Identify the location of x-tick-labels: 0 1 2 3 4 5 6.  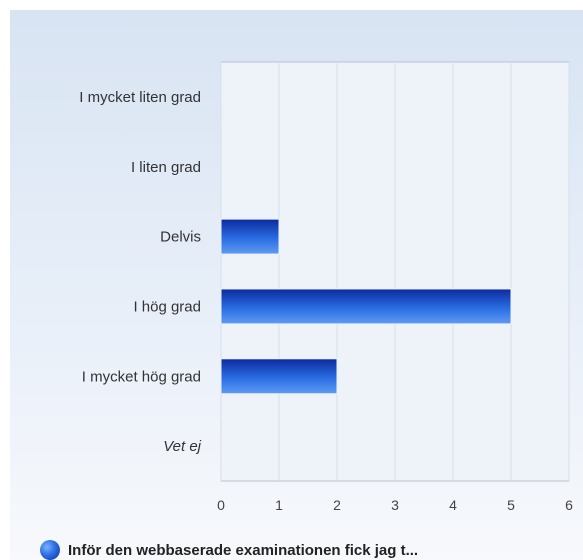
(395, 505).